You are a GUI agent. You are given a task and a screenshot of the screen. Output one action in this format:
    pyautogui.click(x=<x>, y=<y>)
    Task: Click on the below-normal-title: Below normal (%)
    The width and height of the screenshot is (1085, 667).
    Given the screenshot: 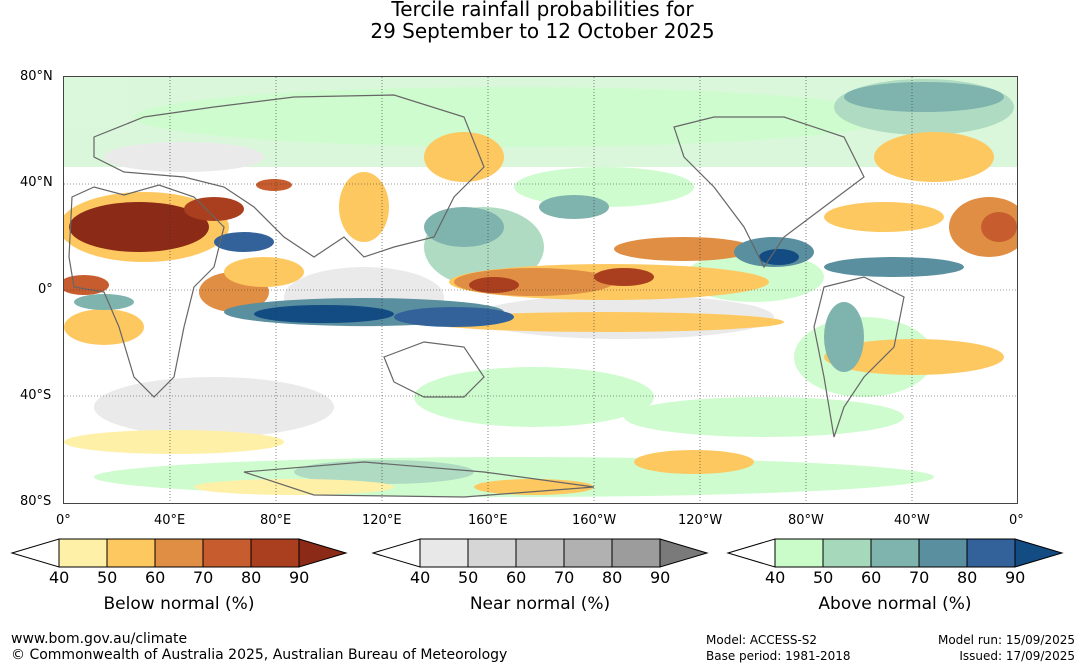 What is the action you would take?
    pyautogui.click(x=179, y=604)
    